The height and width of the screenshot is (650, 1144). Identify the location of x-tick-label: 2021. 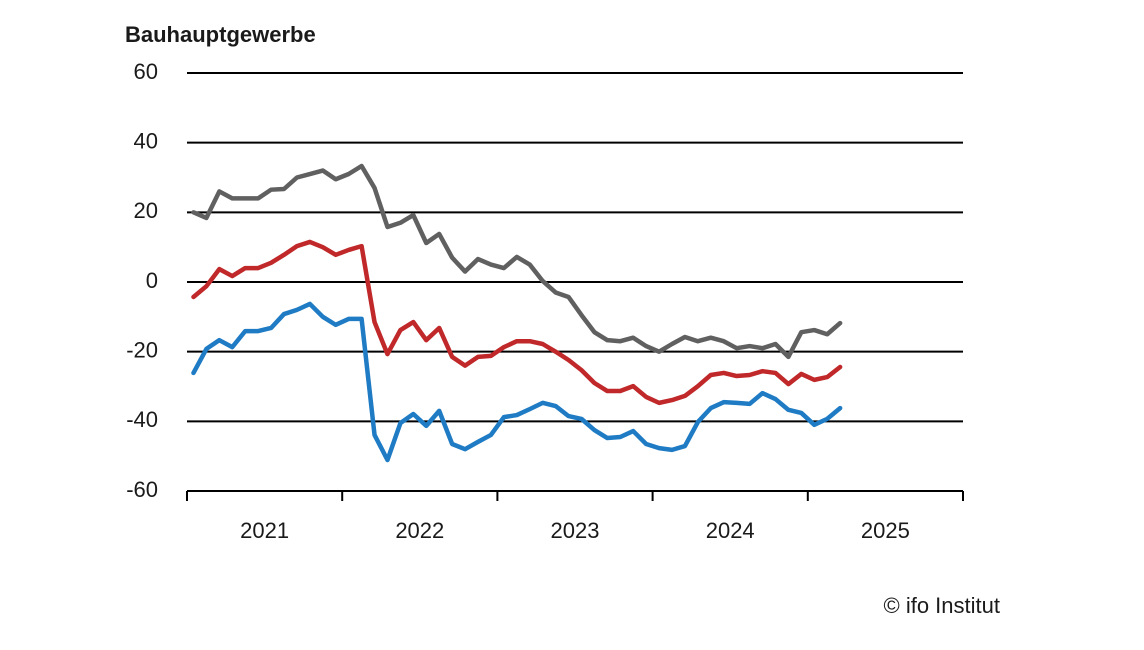
(264, 530).